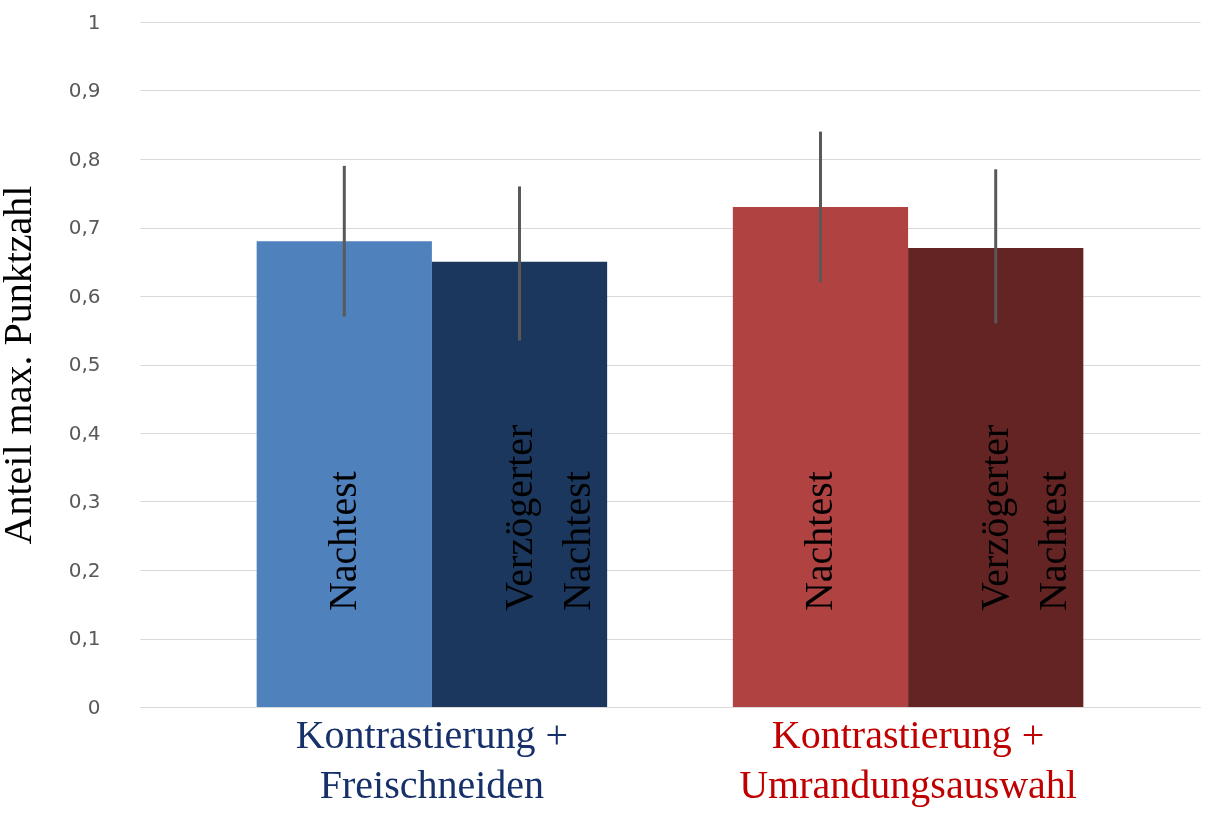 This screenshot has width=1217, height=822. I want to click on y-tick-label: 0,3, so click(84, 501).